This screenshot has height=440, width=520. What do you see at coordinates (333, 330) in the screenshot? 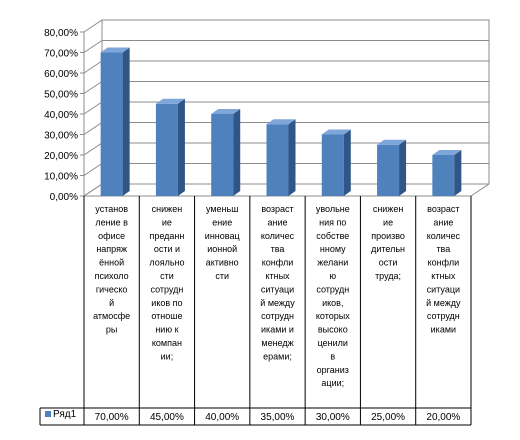
I see `category-label-line: высоко` at bounding box center [333, 330].